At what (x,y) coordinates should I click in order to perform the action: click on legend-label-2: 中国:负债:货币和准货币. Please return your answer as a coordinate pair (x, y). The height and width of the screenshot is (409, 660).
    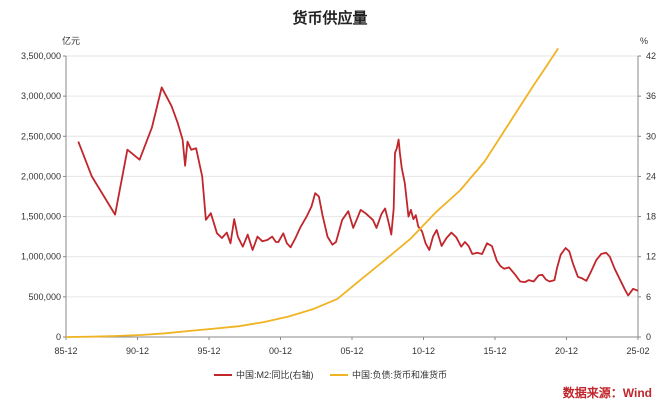
    Looking at the image, I should click on (399, 374).